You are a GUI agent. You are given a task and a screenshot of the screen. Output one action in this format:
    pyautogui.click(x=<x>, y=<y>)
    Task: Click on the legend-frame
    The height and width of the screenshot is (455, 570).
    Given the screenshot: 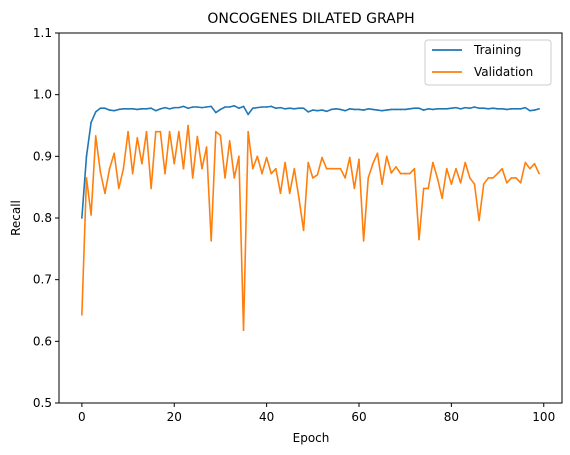 What is the action you would take?
    pyautogui.click(x=488, y=62)
    